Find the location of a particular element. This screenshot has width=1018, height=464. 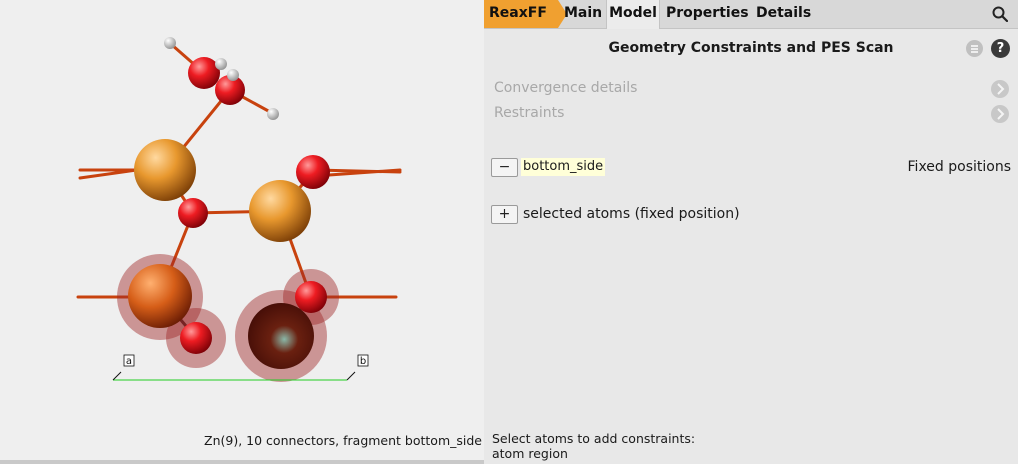

search-icon is located at coordinates (1000, 14).